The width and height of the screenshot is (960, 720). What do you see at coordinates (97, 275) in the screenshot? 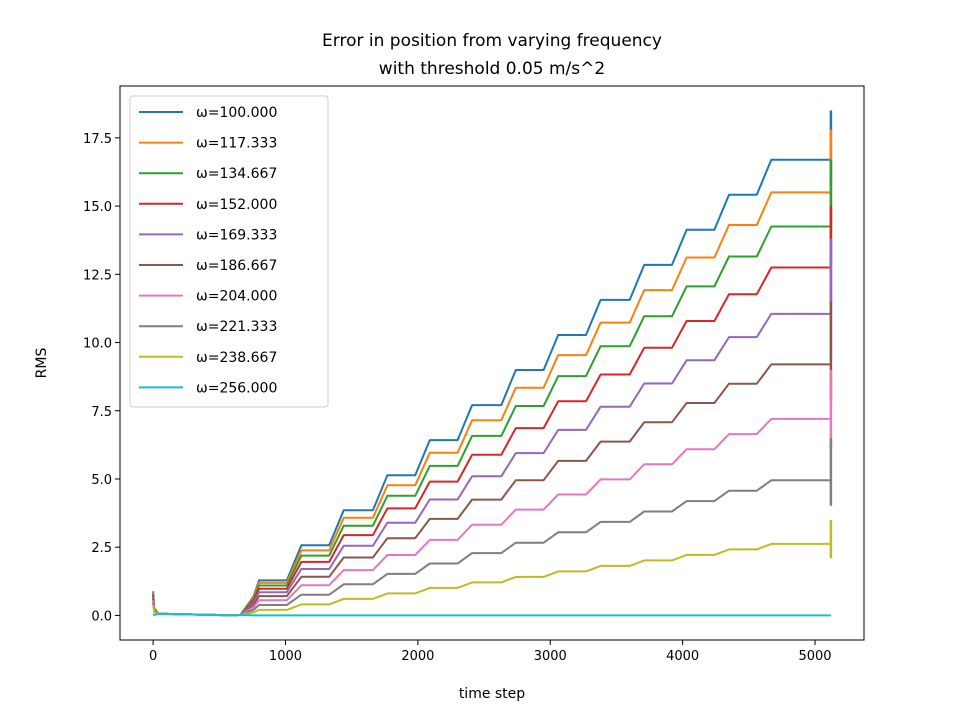
I see `y-tick-label: 12.5` at bounding box center [97, 275].